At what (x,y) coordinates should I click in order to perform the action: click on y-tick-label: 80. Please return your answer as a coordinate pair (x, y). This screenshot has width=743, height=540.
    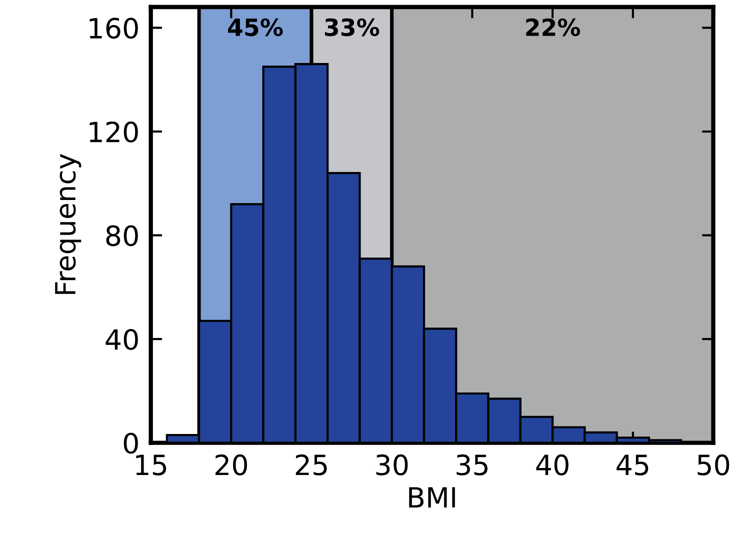
    Looking at the image, I should click on (122, 235).